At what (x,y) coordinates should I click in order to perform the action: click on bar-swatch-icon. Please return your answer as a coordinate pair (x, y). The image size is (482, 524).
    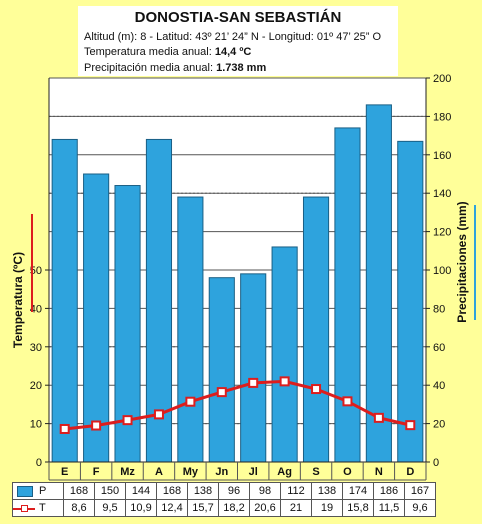
    Looking at the image, I should click on (25, 491).